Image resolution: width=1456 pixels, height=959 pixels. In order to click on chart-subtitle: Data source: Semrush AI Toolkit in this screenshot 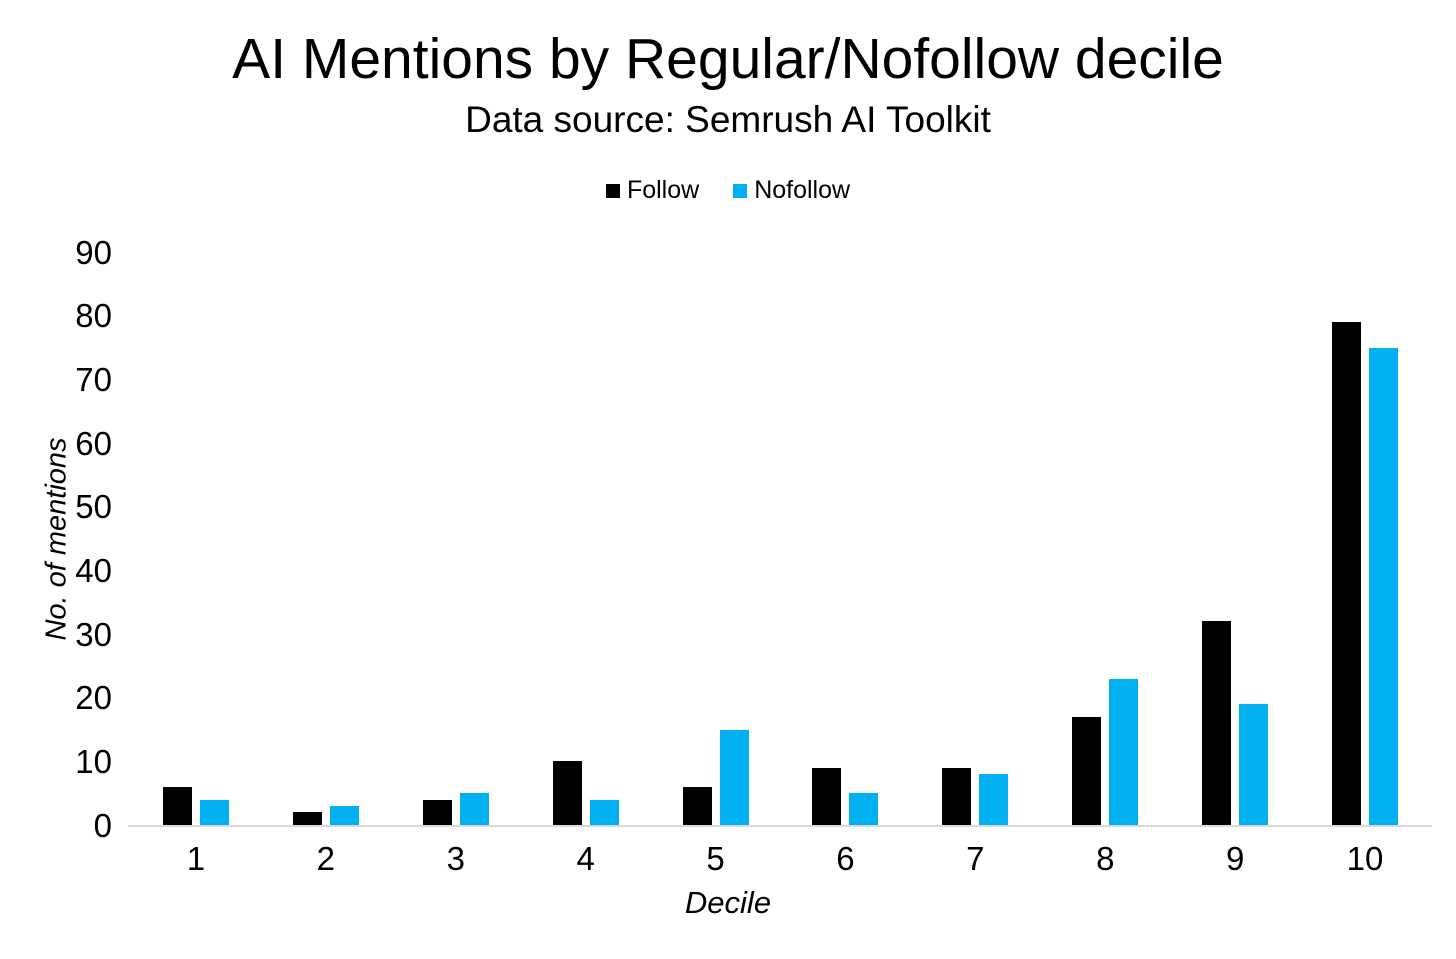, I will do `click(728, 119)`.